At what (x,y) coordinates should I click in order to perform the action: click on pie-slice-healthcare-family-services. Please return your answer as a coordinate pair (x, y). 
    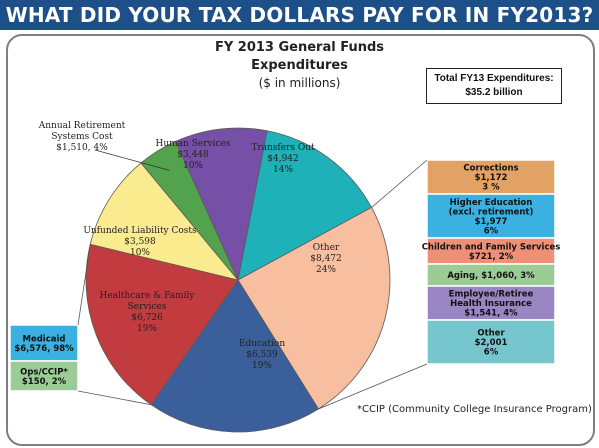
    Looking at the image, I should click on (162, 324).